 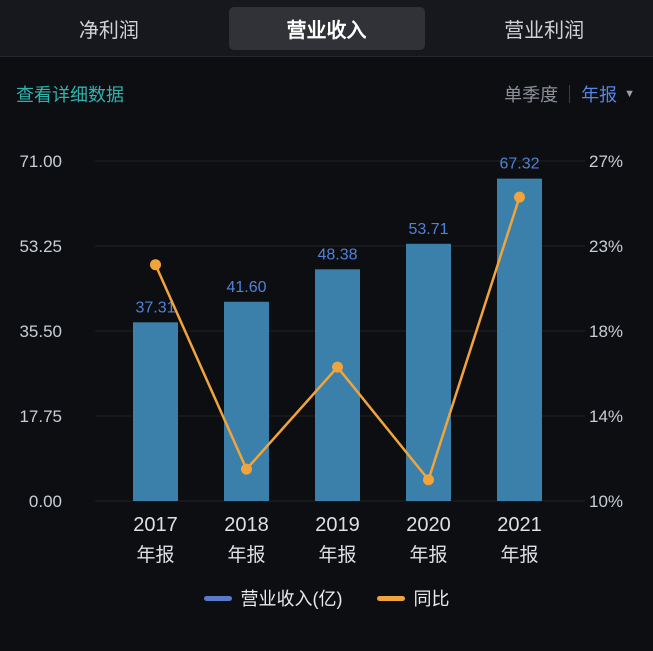 I want to click on metric-tabbar: 净利润 营业收入 营业利润, so click(x=326, y=28).